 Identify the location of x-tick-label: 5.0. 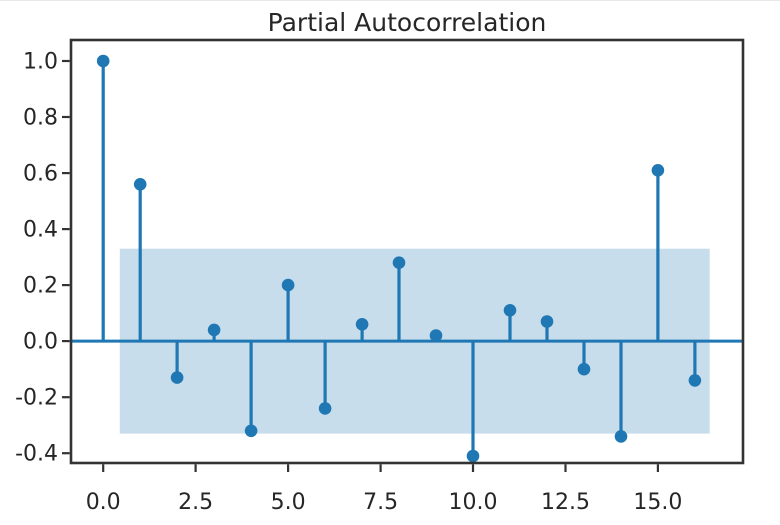
(288, 502).